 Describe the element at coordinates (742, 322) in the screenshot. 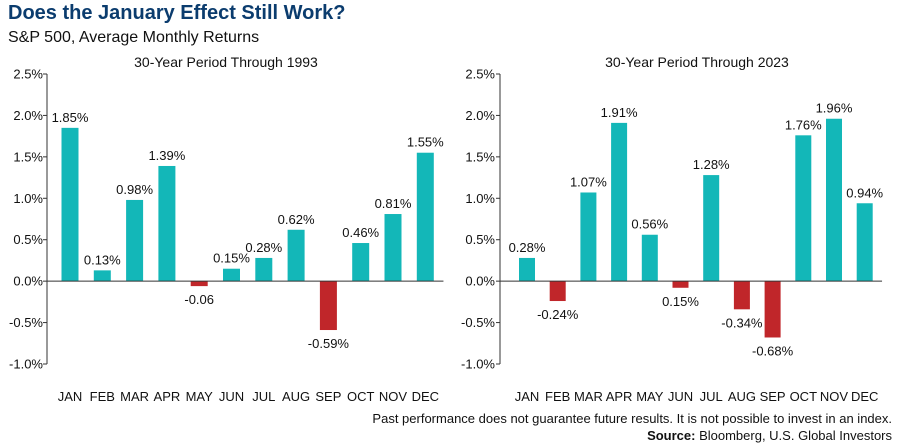

I see `data-label: -0.34%` at that location.